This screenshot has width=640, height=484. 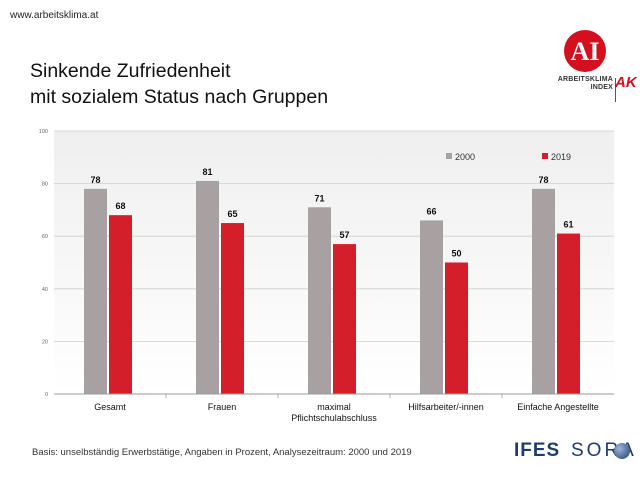 I want to click on data-label: 61, so click(x=568, y=225).